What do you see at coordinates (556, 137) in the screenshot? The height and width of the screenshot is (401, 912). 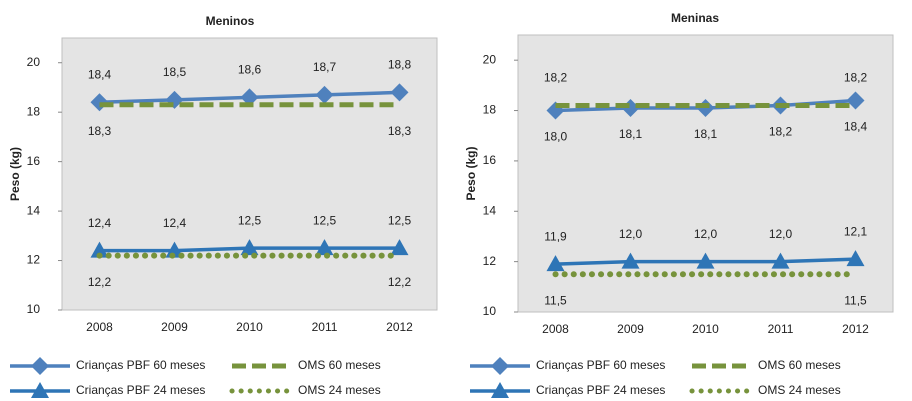 I see `data-label: 18,0` at bounding box center [556, 137].